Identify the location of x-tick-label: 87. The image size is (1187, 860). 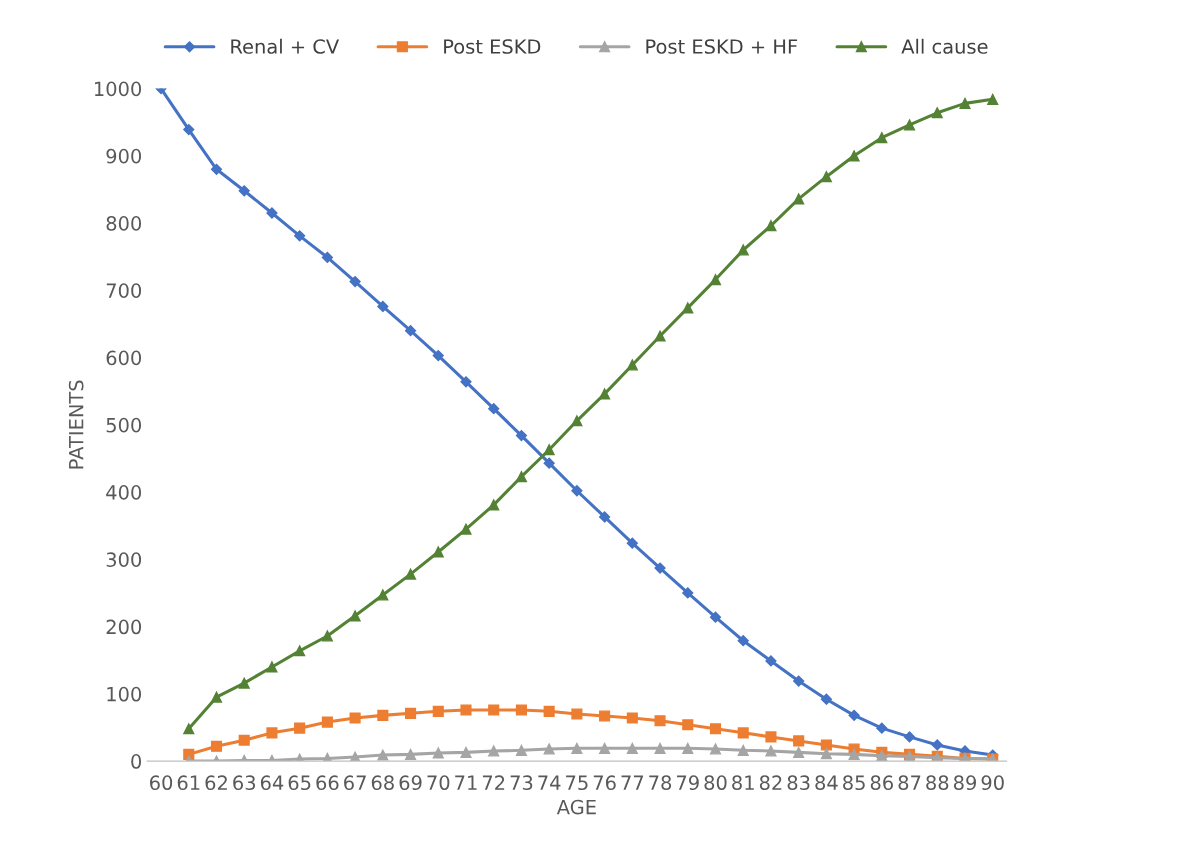
(909, 783).